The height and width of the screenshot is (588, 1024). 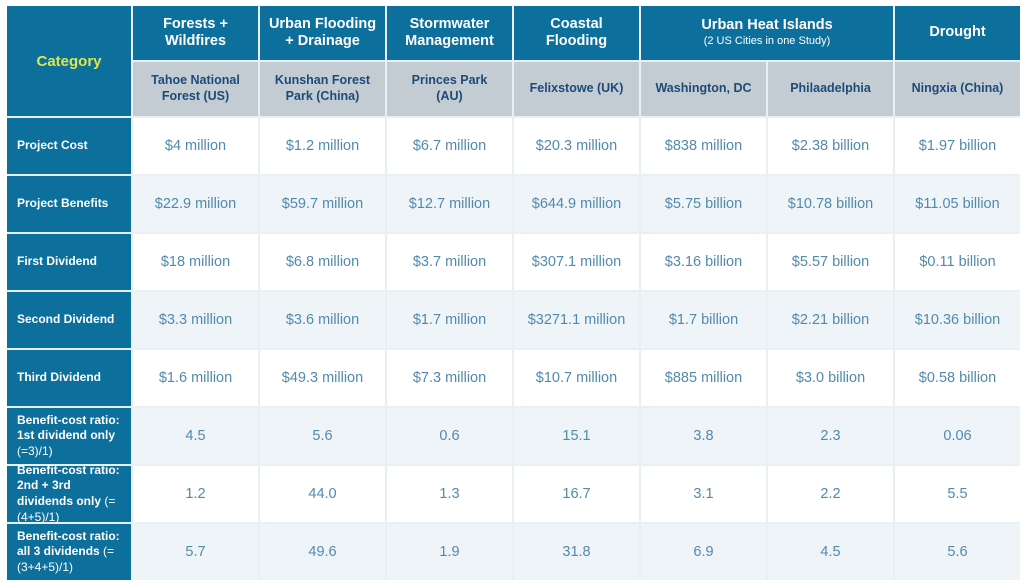 I want to click on value-cell: $0.11 billion, so click(x=957, y=262).